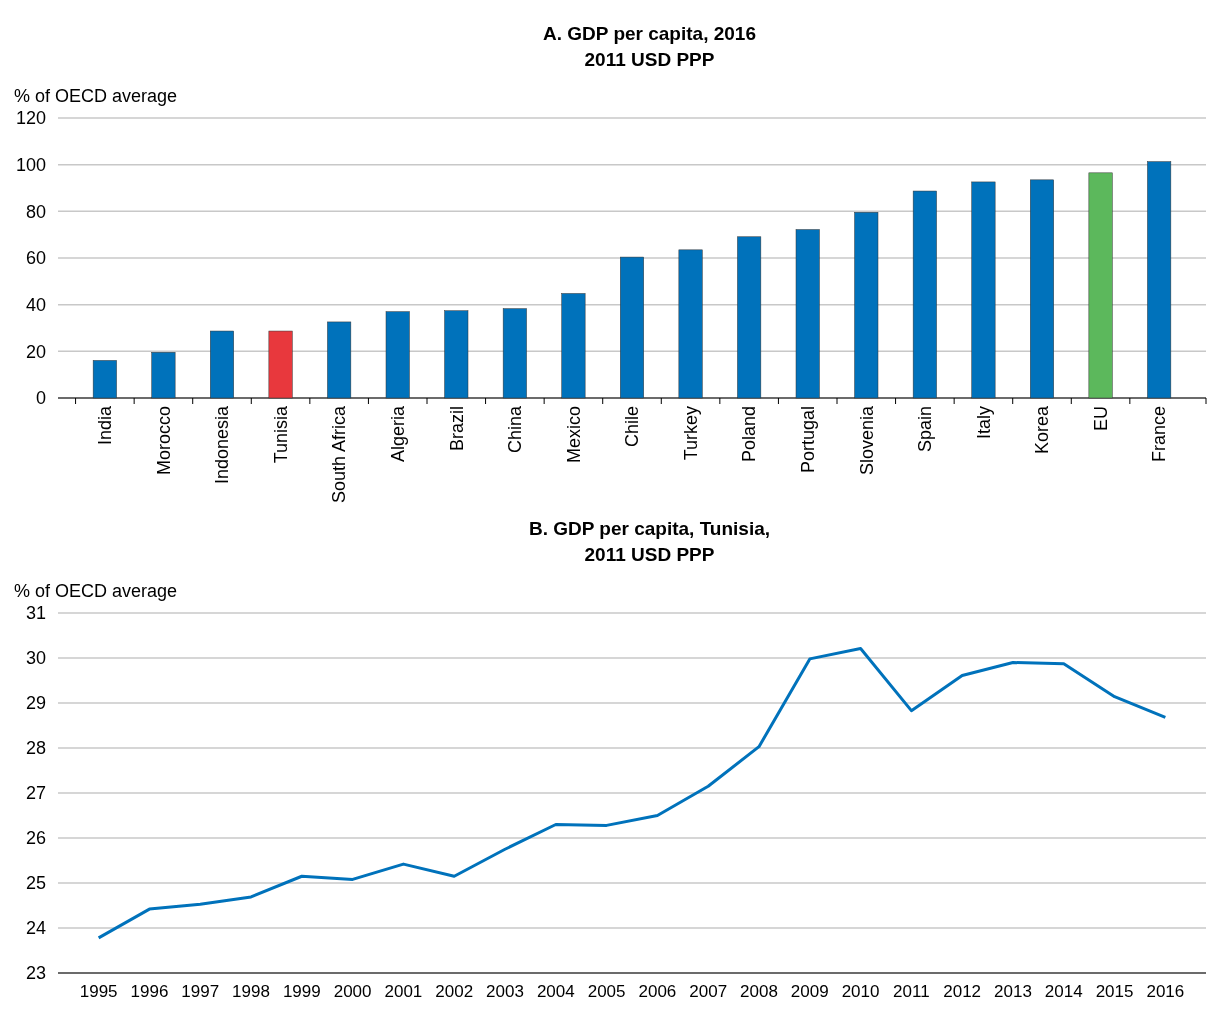 The width and height of the screenshot is (1219, 1015). I want to click on x-tick-label: Spain, so click(925, 429).